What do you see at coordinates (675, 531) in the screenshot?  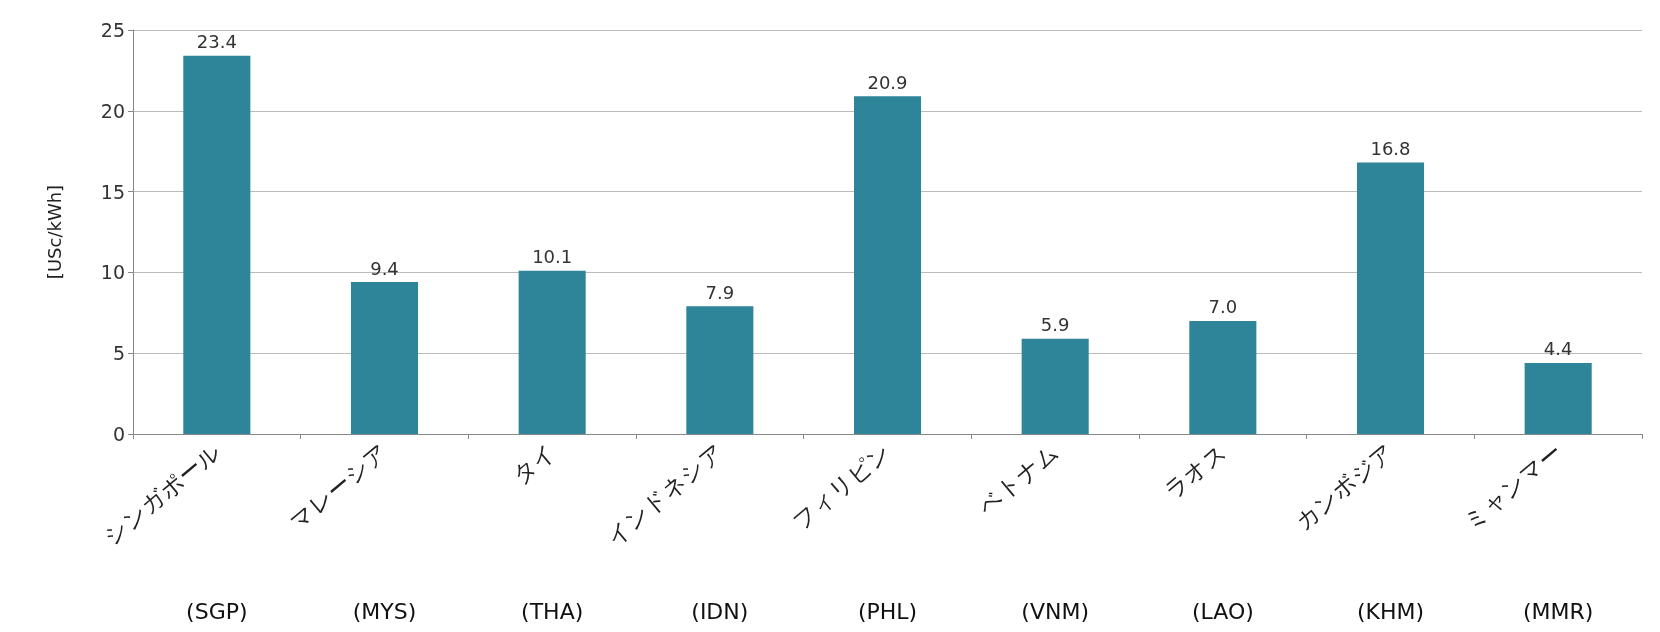 I see `category-label: インドネシア (IDN)` at bounding box center [675, 531].